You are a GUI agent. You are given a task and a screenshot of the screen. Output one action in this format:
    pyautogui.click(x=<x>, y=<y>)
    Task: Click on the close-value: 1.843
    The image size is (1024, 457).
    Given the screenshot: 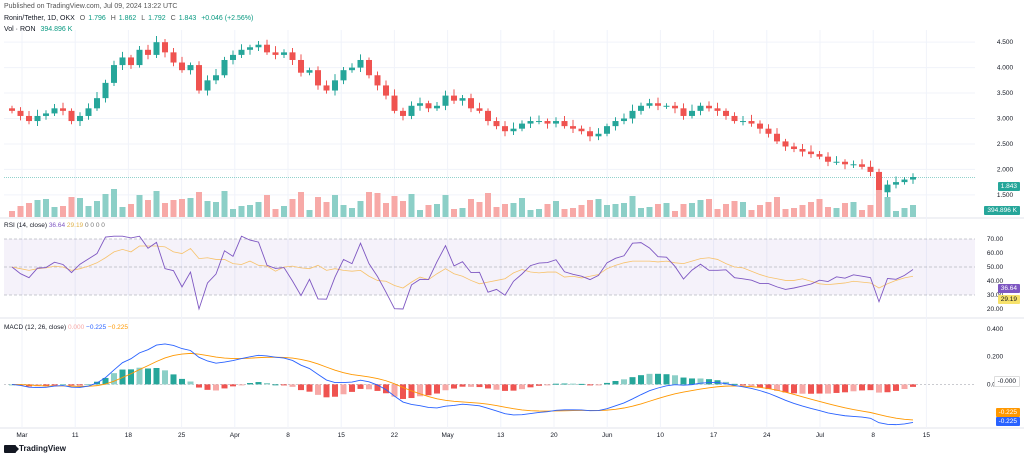 What is the action you would take?
    pyautogui.click(x=187, y=18)
    